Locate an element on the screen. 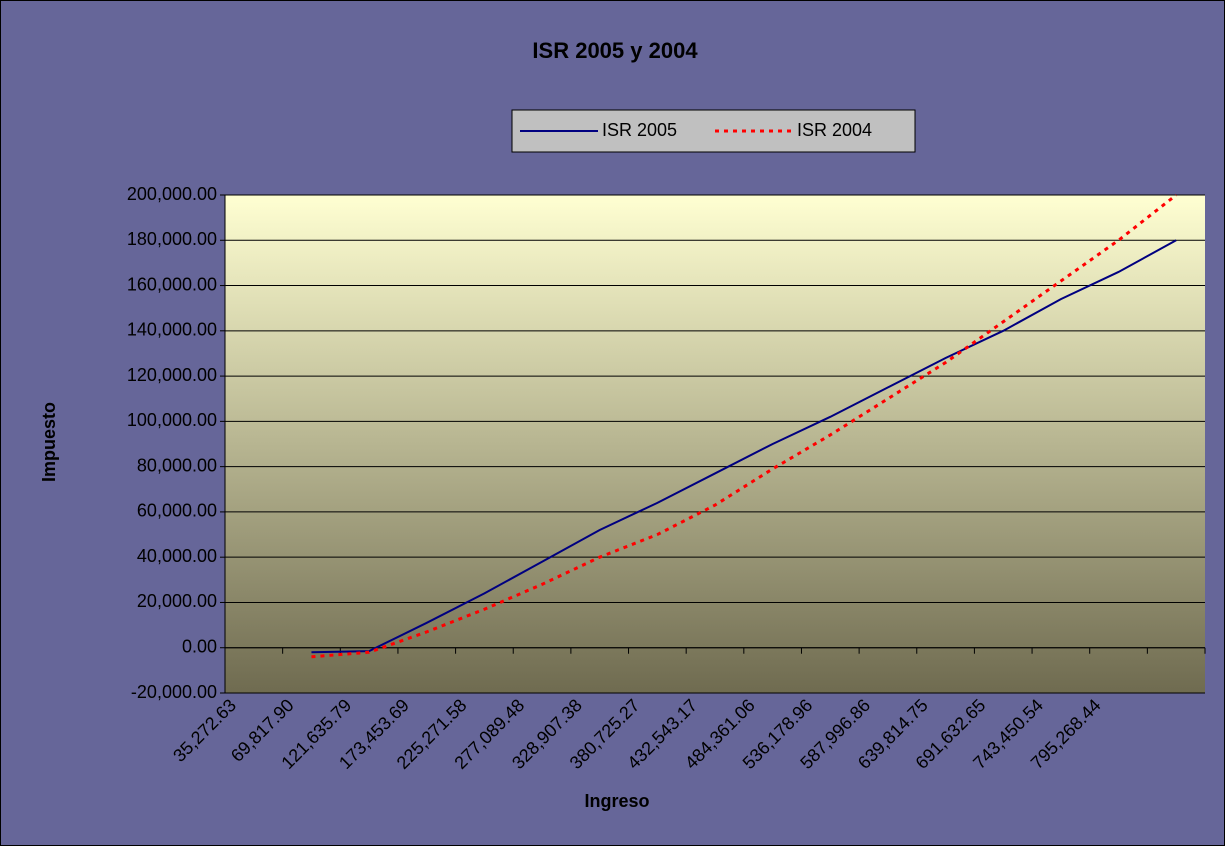 This screenshot has width=1225, height=846. y-tick-label: 80,000.00 is located at coordinates (177, 465).